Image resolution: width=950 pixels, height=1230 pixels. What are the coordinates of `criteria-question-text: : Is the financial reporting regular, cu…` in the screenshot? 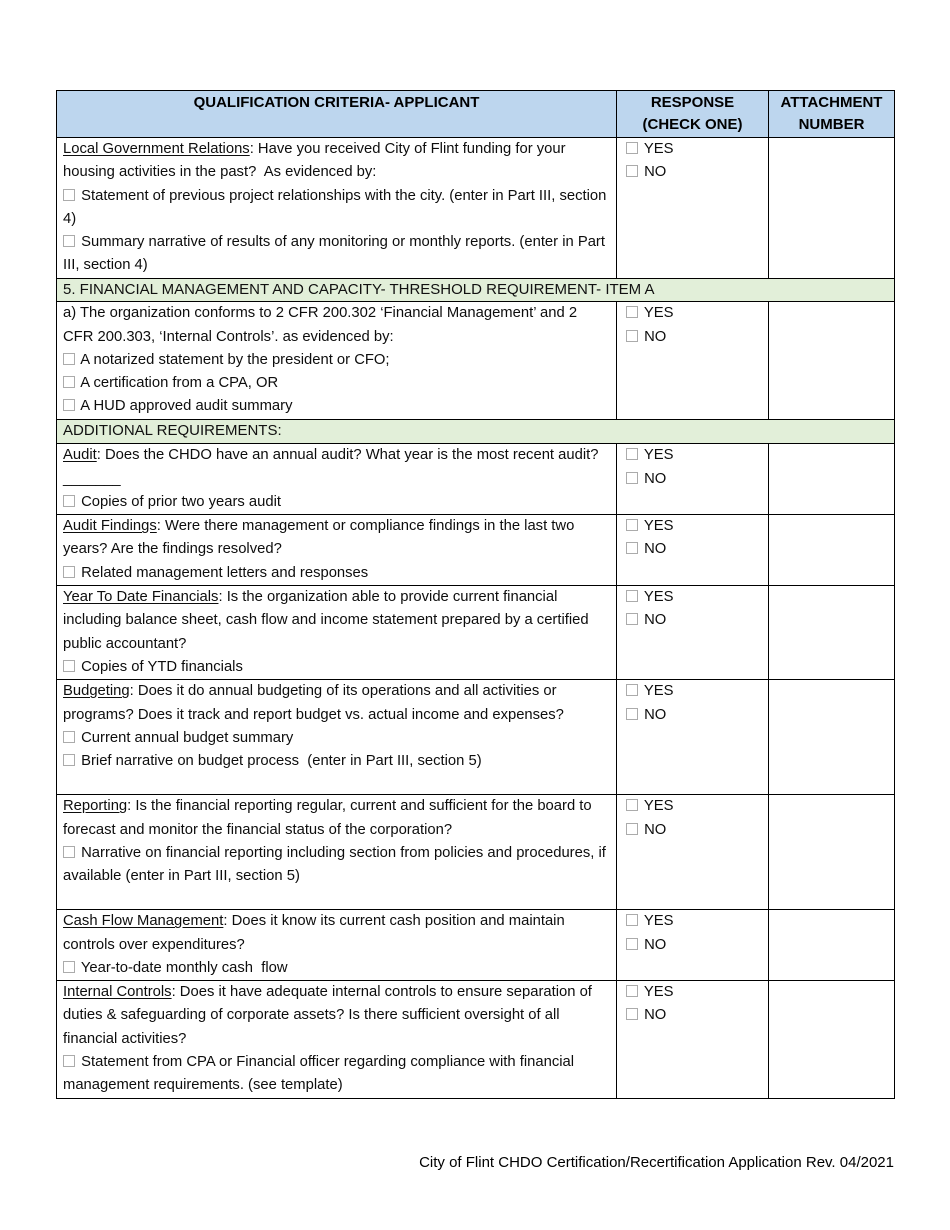 It's located at (329, 818).